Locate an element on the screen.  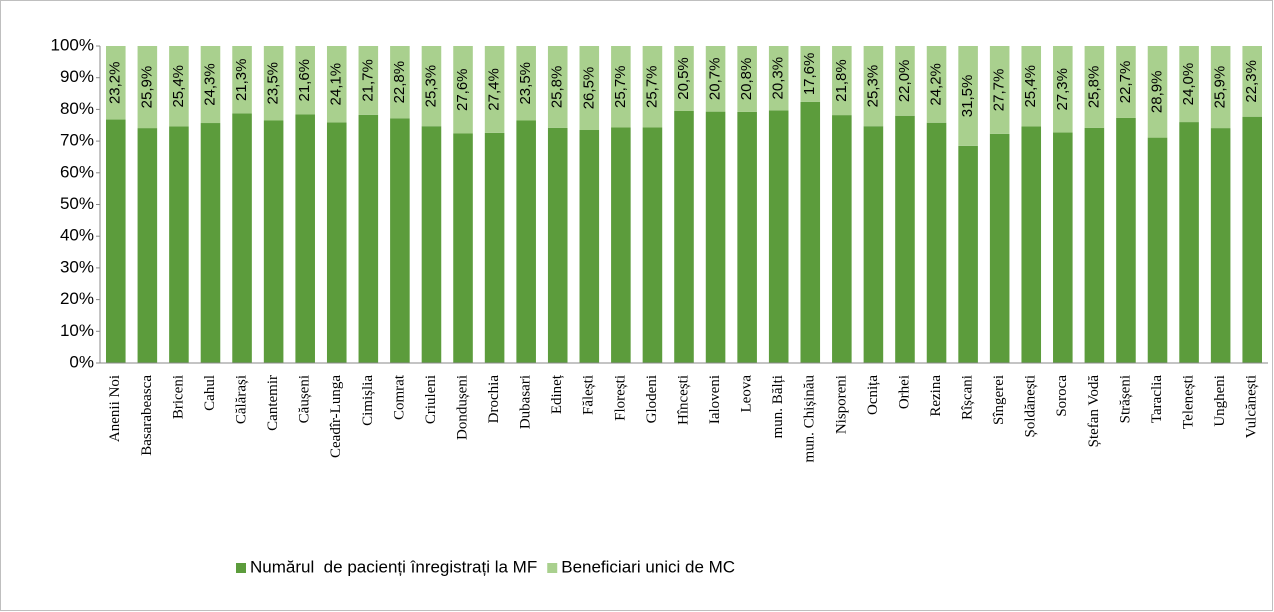
data-label: 25,7% is located at coordinates (651, 86).